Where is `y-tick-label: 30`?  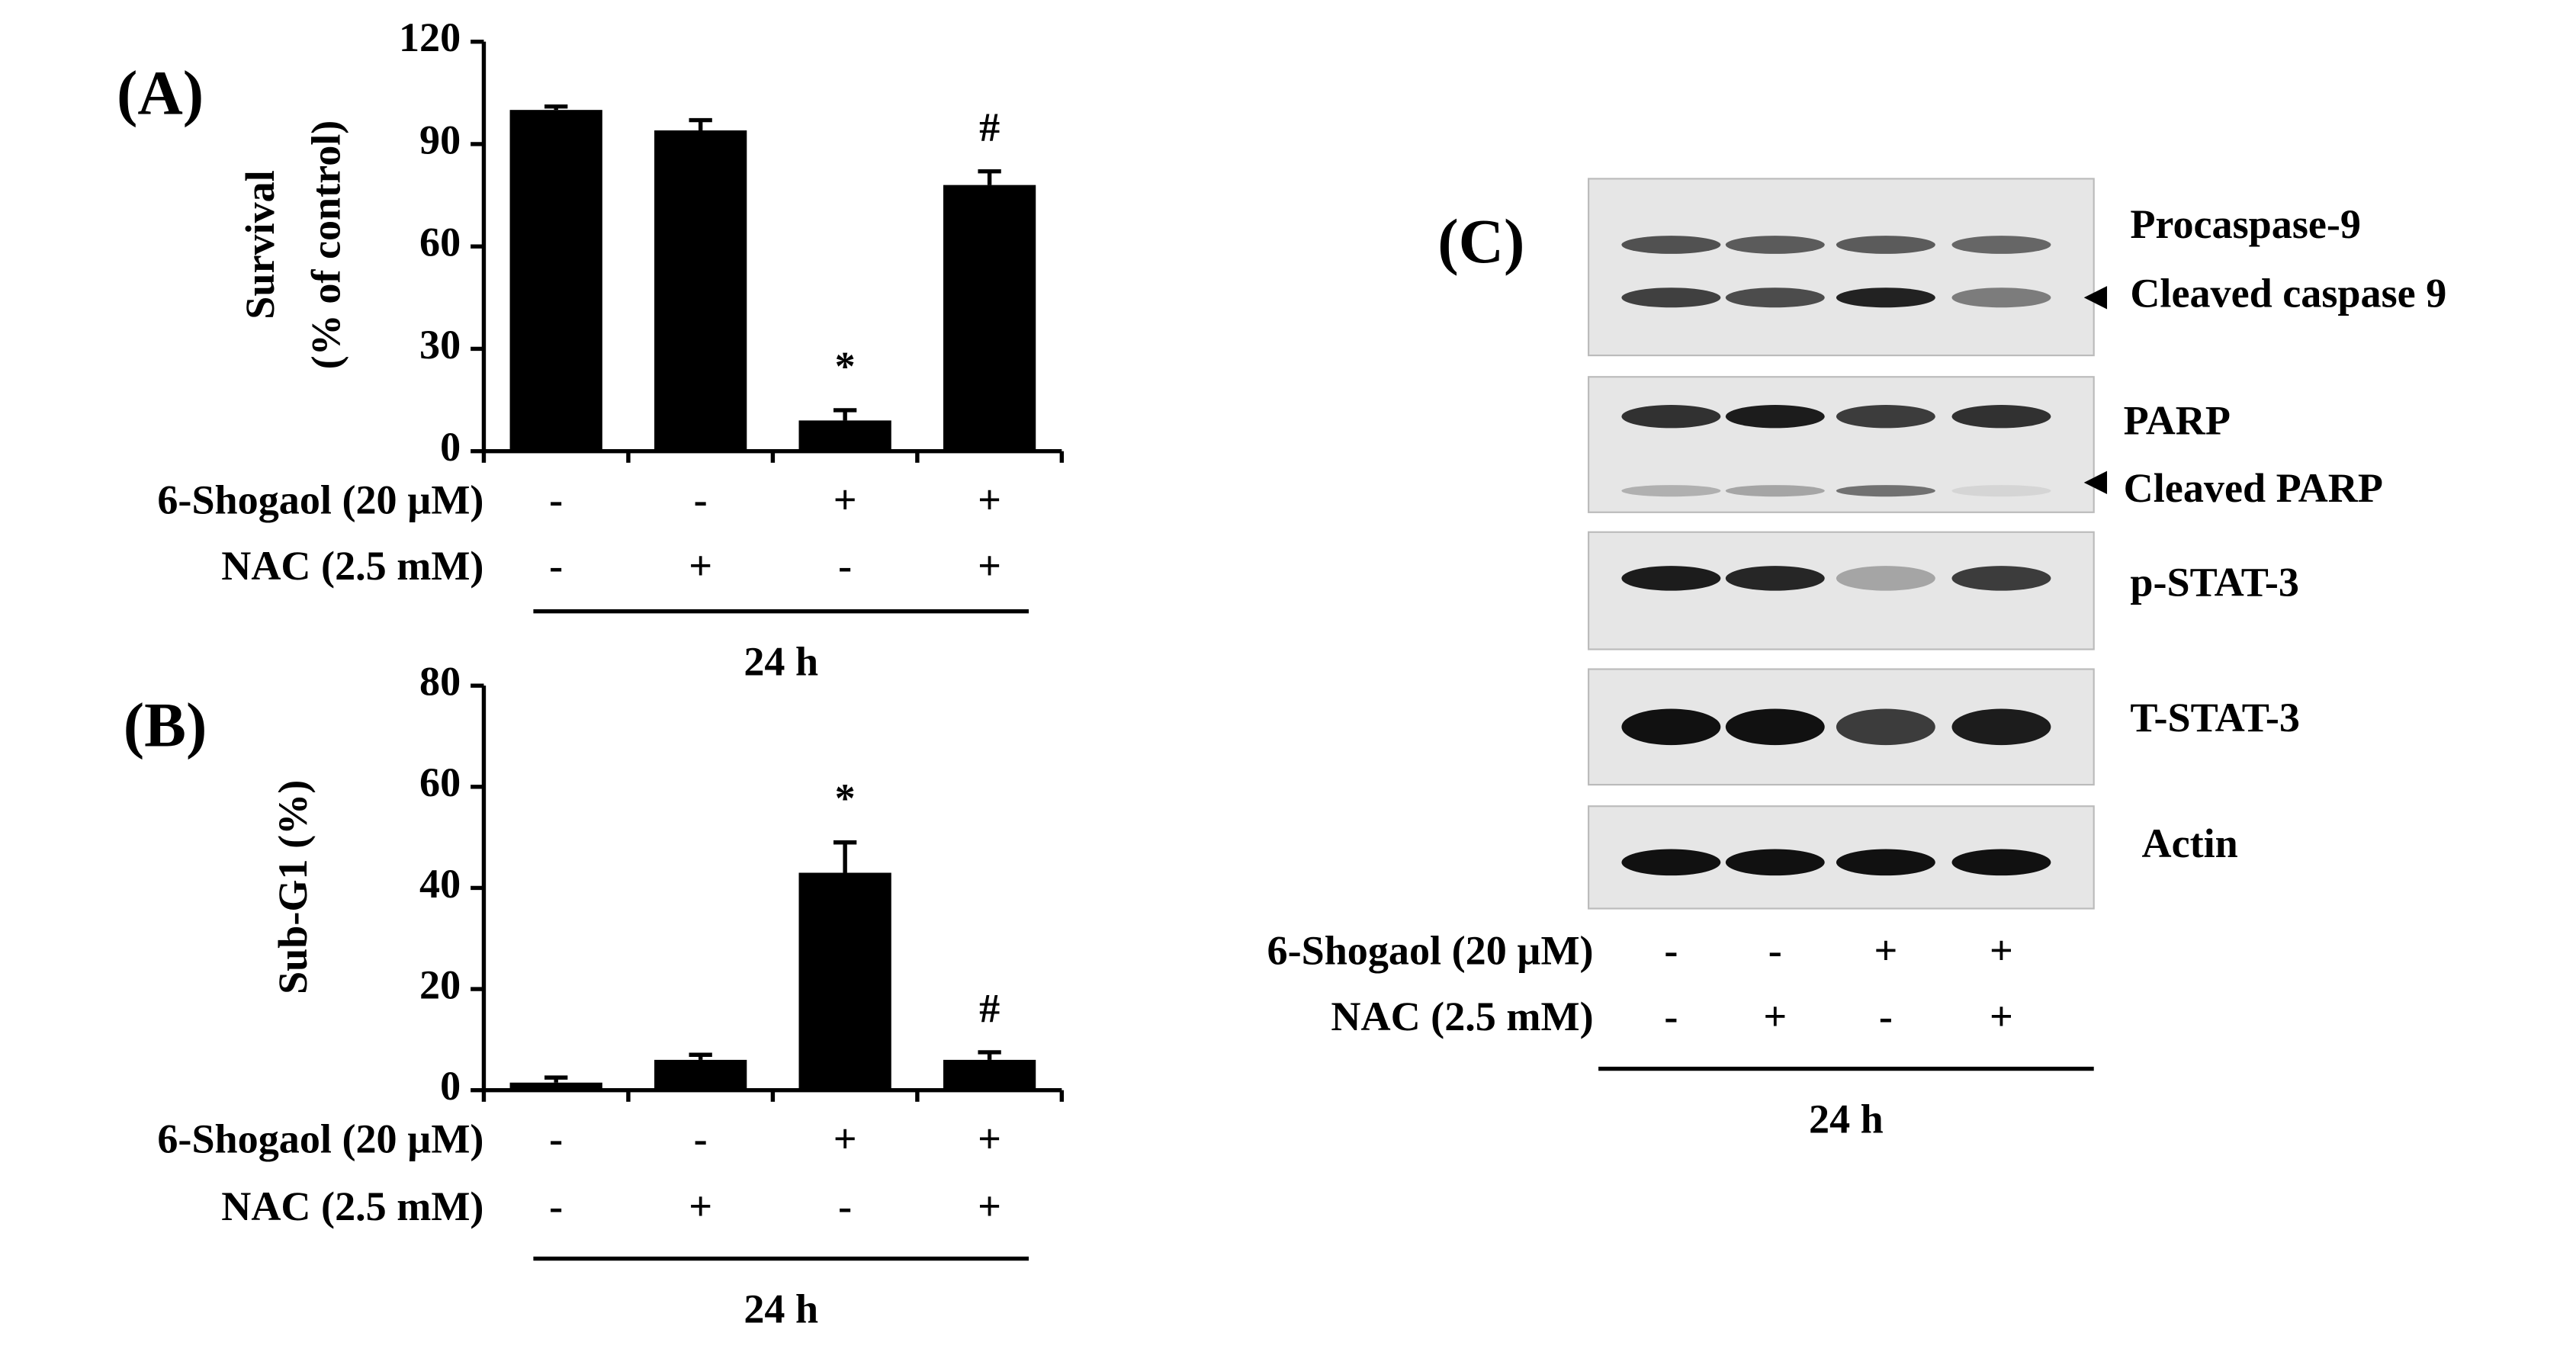
y-tick-label: 30 is located at coordinates (440, 345).